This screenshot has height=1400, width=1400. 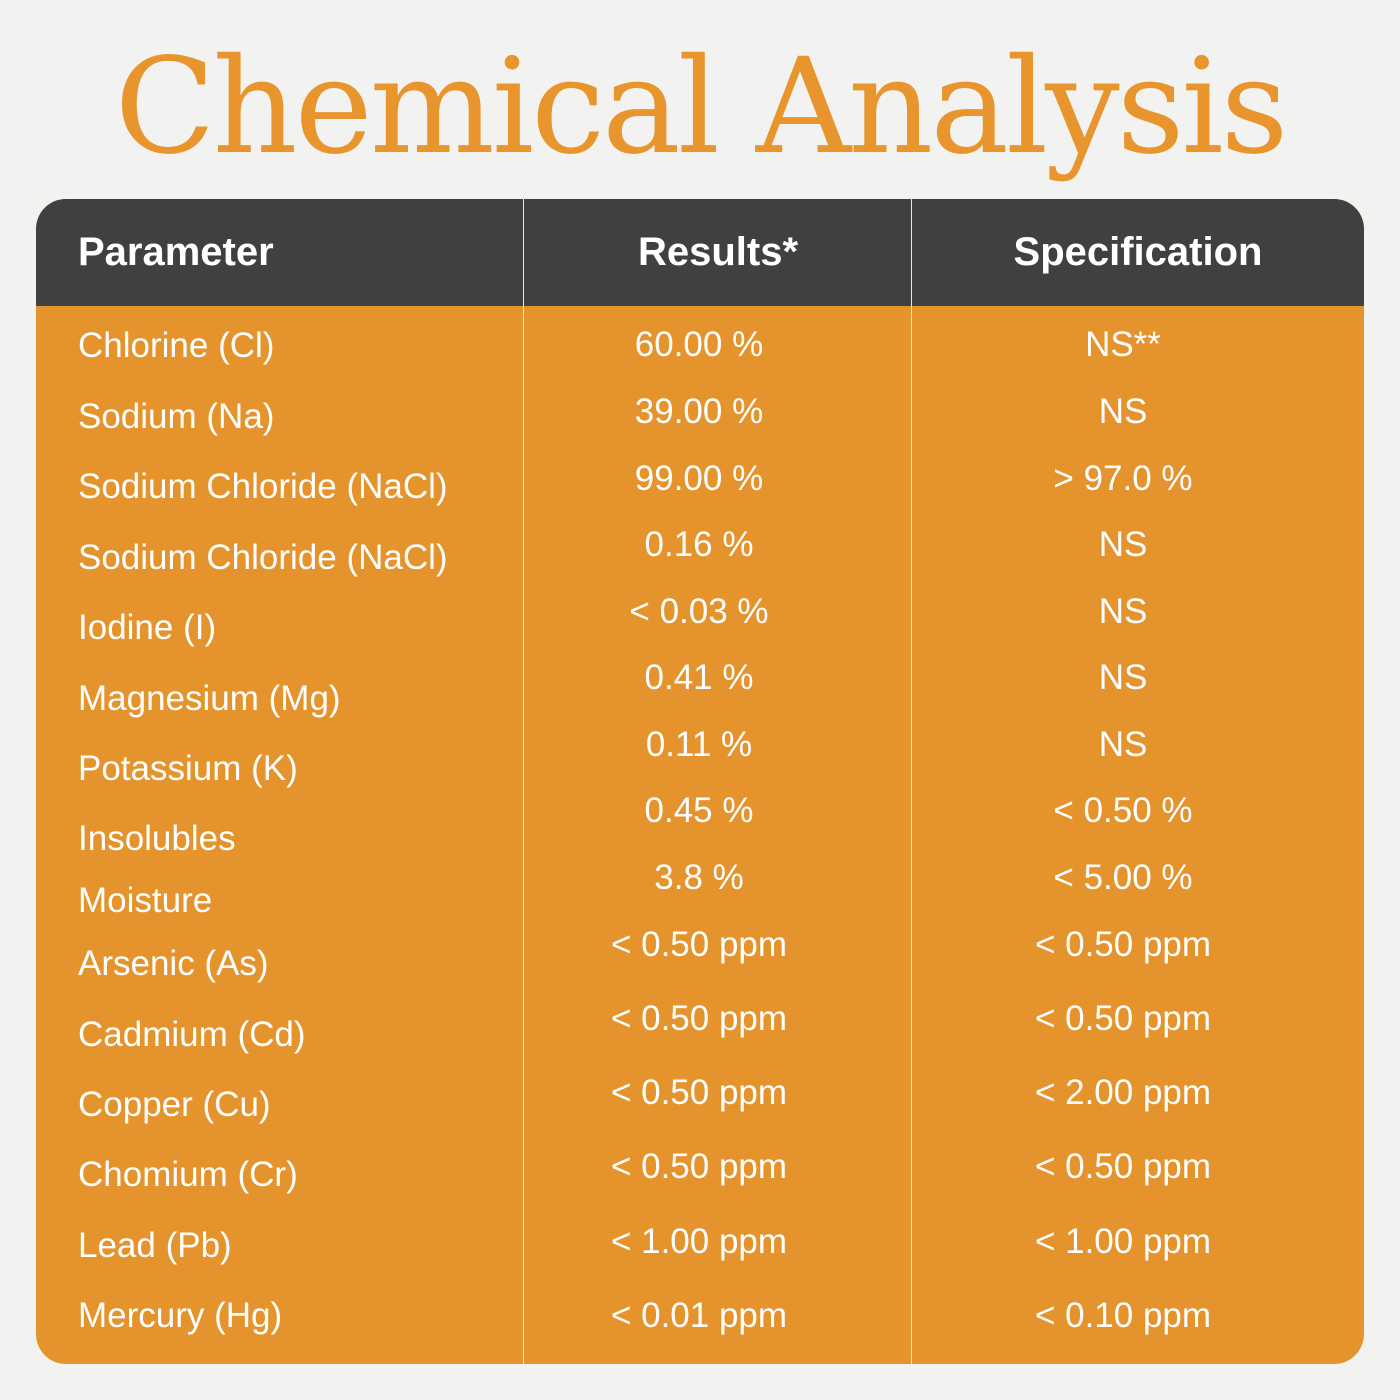 What do you see at coordinates (699, 1315) in the screenshot?
I see `result-cell: < 0.01 ppm` at bounding box center [699, 1315].